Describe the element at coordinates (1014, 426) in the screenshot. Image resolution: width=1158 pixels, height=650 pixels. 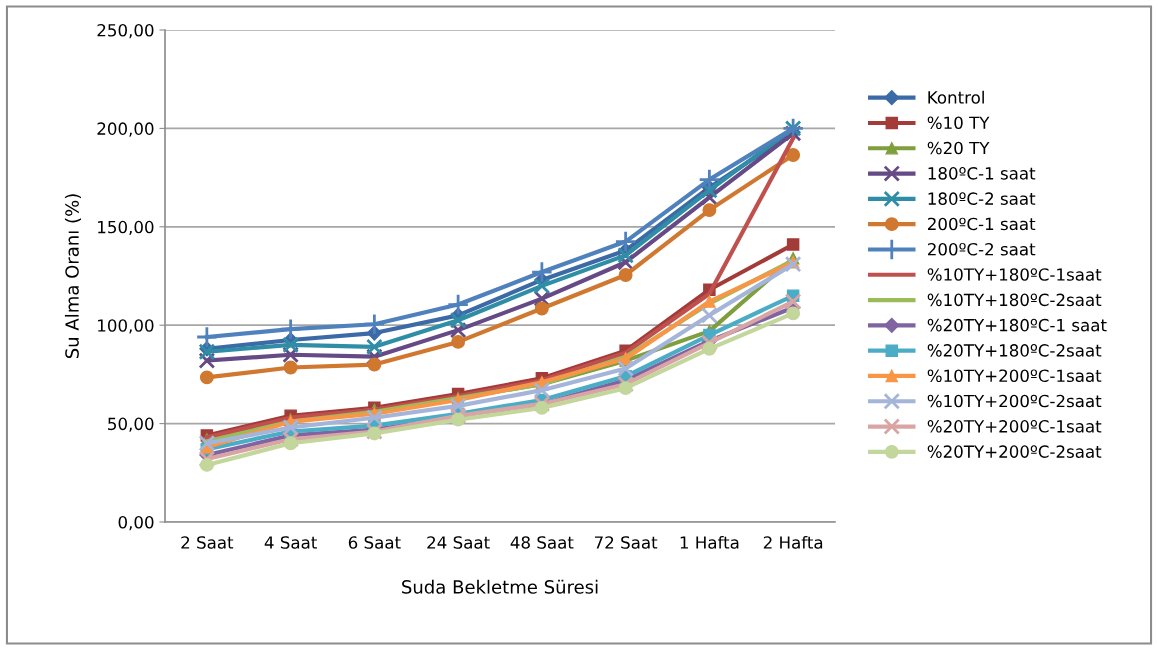
I see `legend-label: %20TY+200ºC-1saat` at that location.